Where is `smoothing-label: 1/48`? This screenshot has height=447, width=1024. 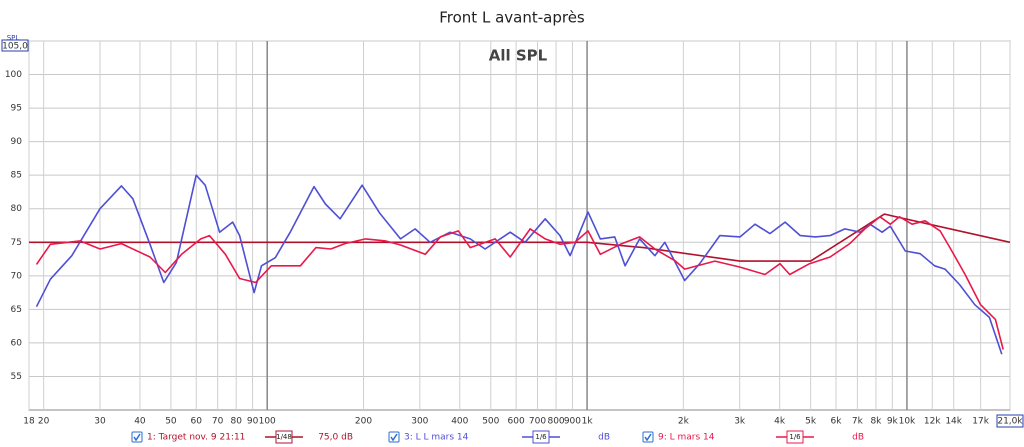
smoothing-label: 1/48 is located at coordinates (284, 437).